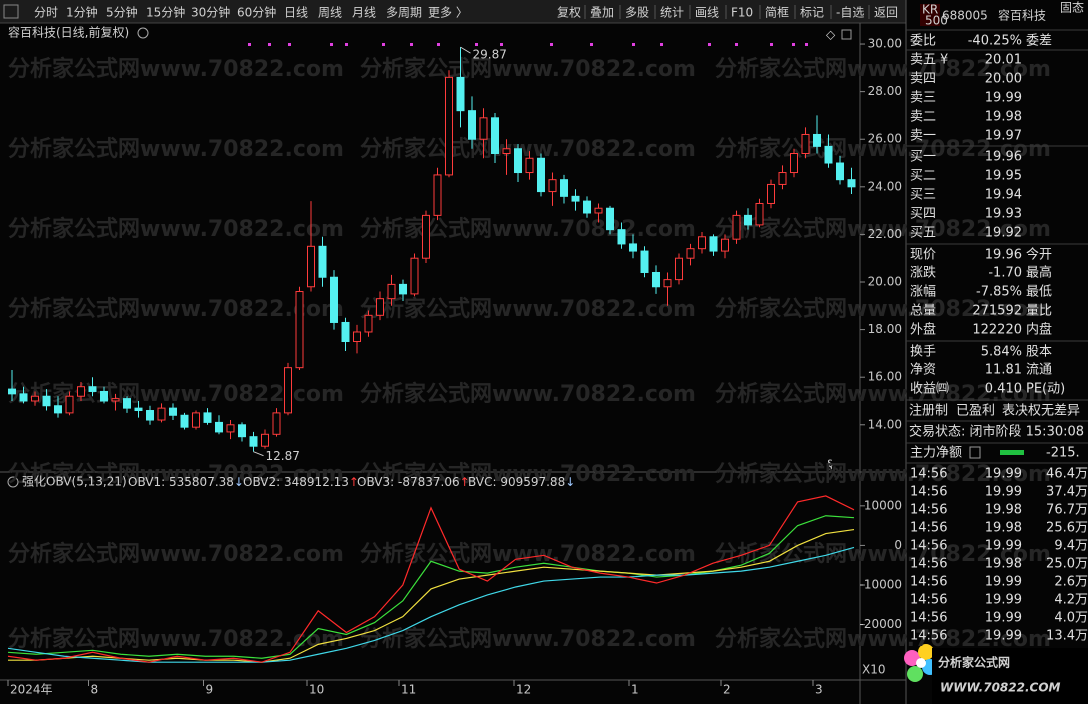 This screenshot has width=1088, height=704. Describe the element at coordinates (886, 13) in the screenshot. I see `tool-button: 返回` at that location.